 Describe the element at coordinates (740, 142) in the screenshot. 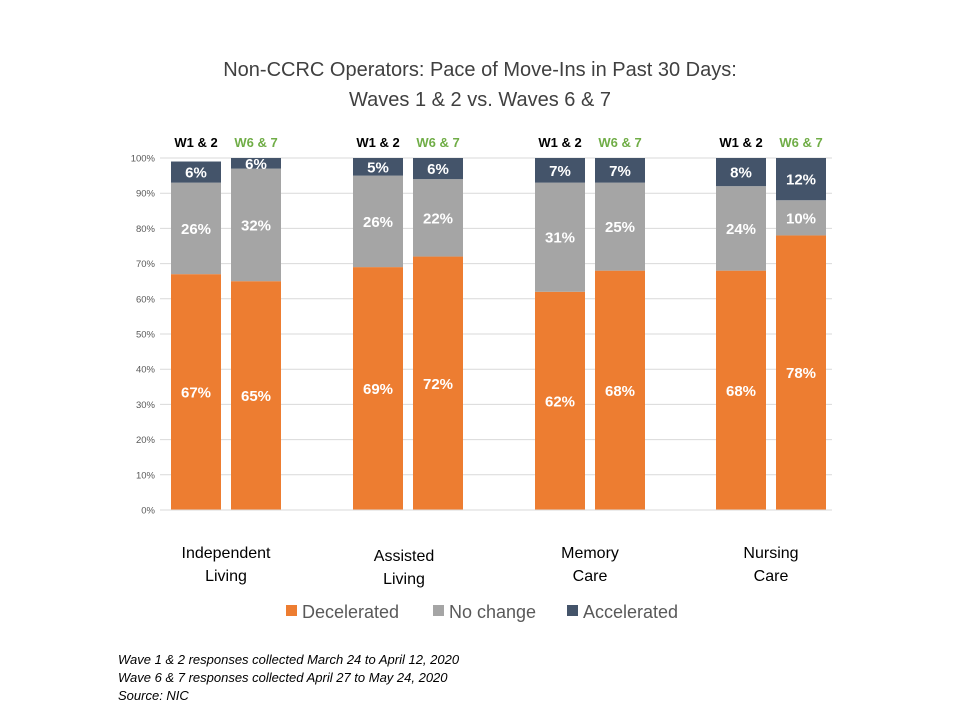

I see `wave-label-nursing-care-w1-and-2: W1 & 2` at that location.